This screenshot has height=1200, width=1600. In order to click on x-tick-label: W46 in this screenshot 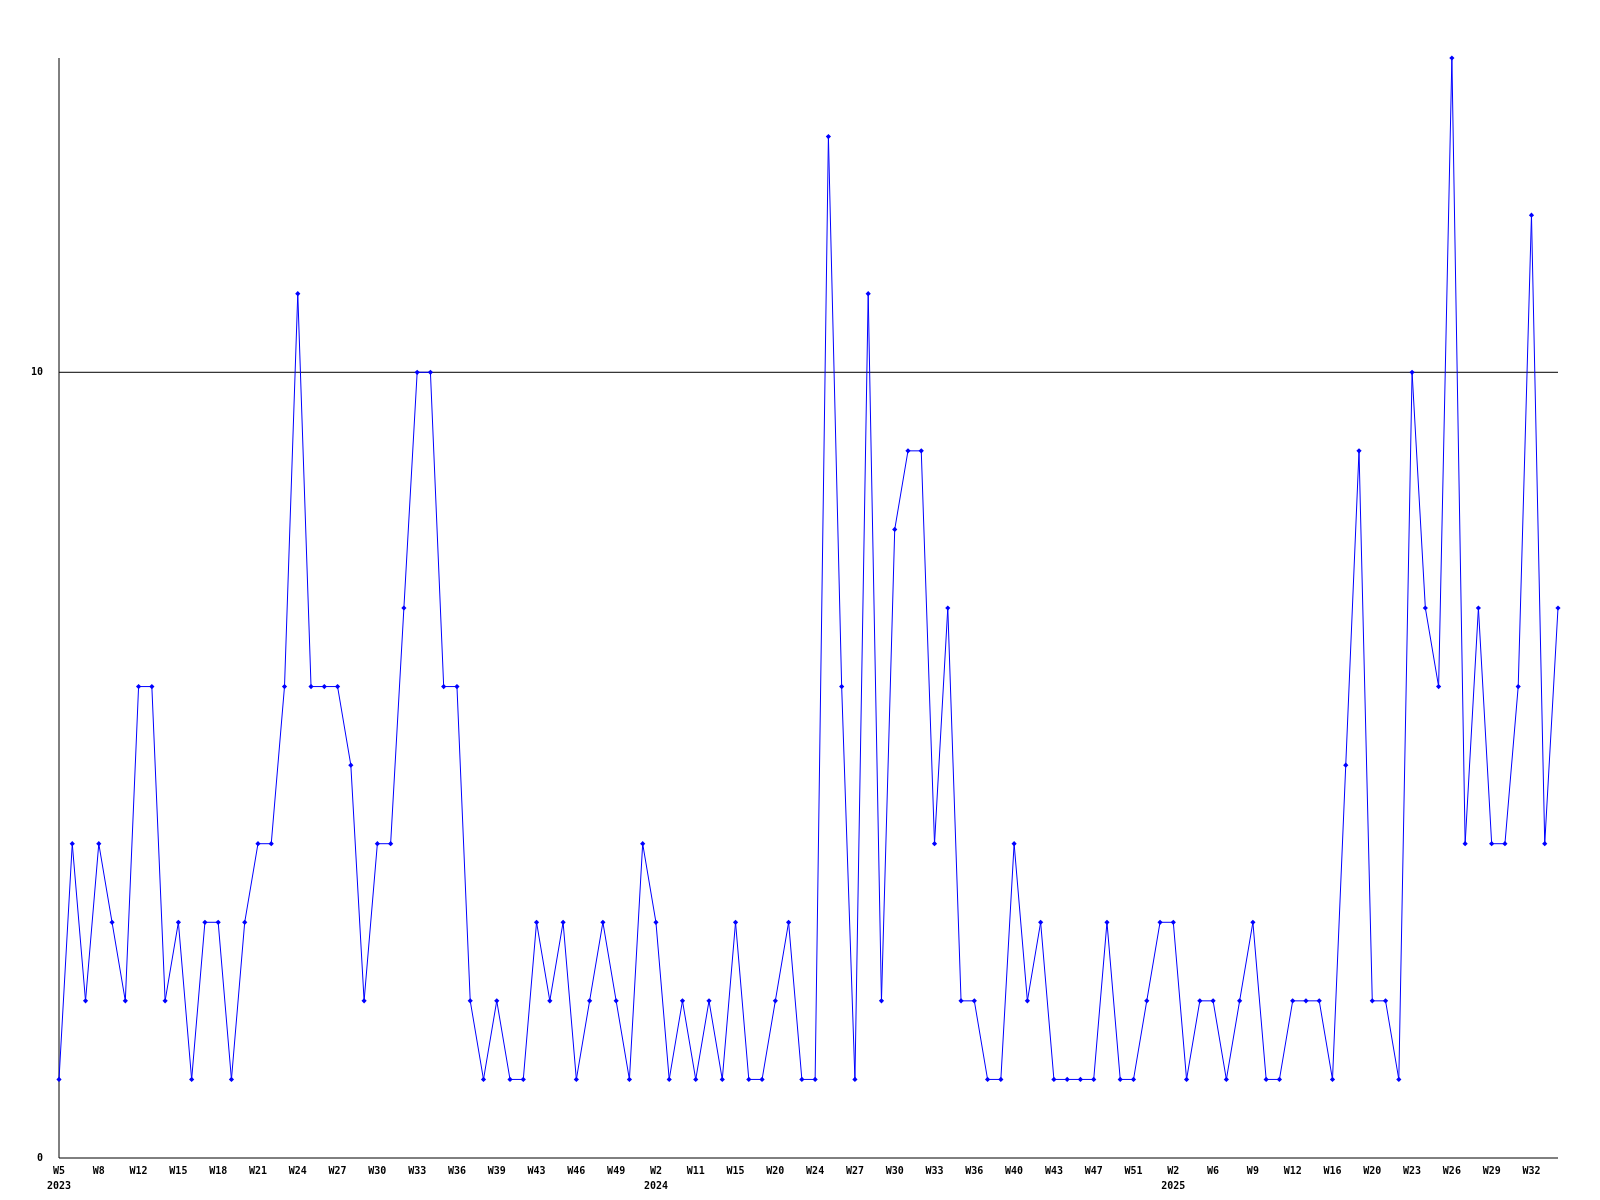, I will do `click(576, 1170)`.